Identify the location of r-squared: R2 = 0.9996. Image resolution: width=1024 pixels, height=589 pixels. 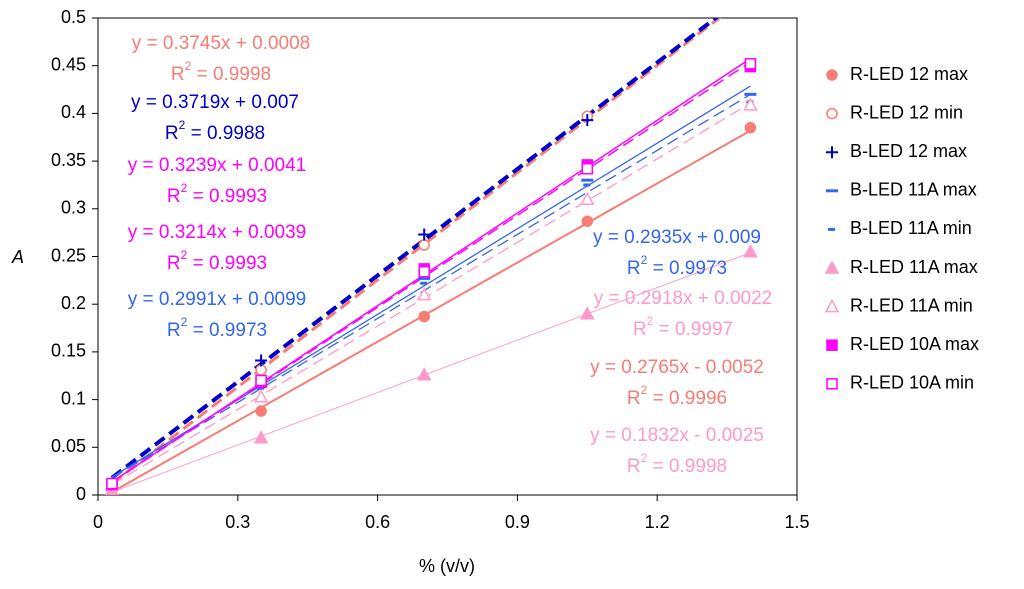
(677, 396).